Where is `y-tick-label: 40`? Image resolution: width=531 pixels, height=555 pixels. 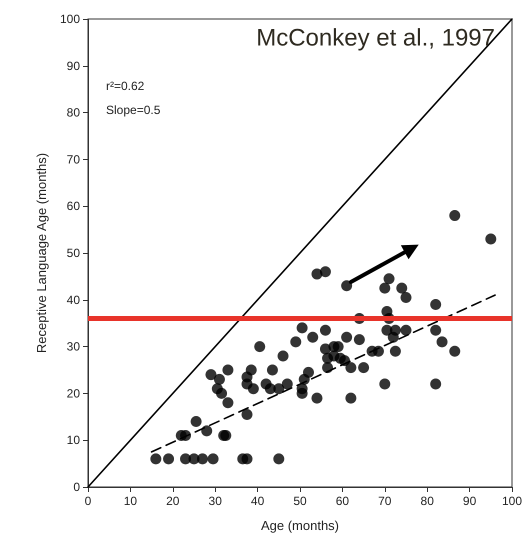
y-tick-label: 40 is located at coordinates (73, 299).